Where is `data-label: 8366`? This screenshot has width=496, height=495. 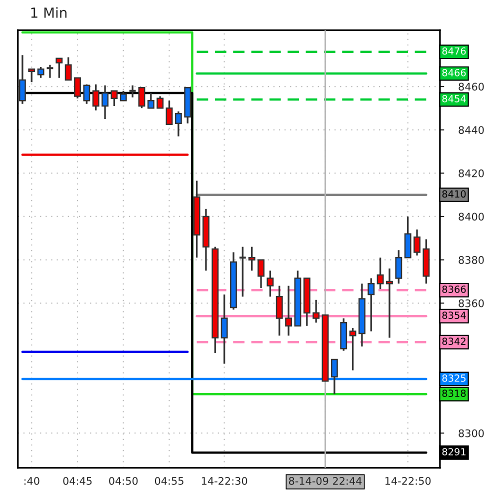
data-label: 8366 is located at coordinates (454, 289).